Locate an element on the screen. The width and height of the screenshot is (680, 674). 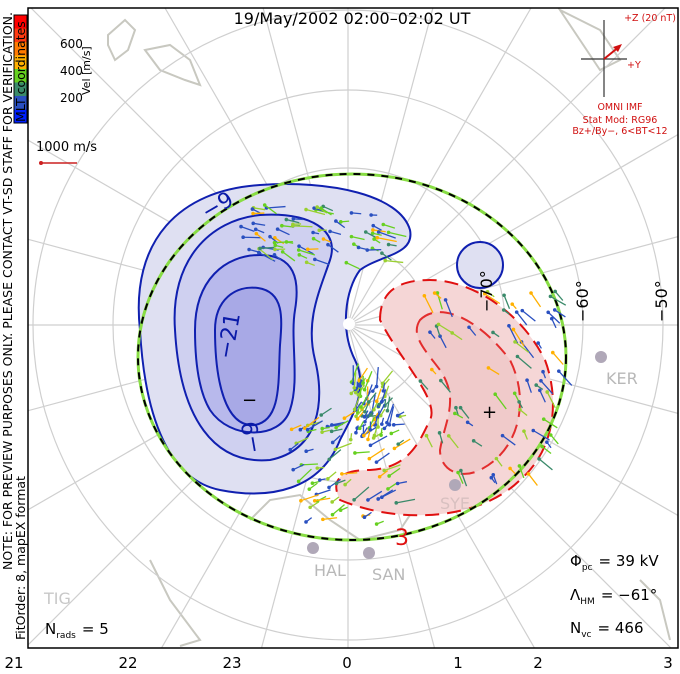
station-marker-hal is located at coordinates (313, 548).